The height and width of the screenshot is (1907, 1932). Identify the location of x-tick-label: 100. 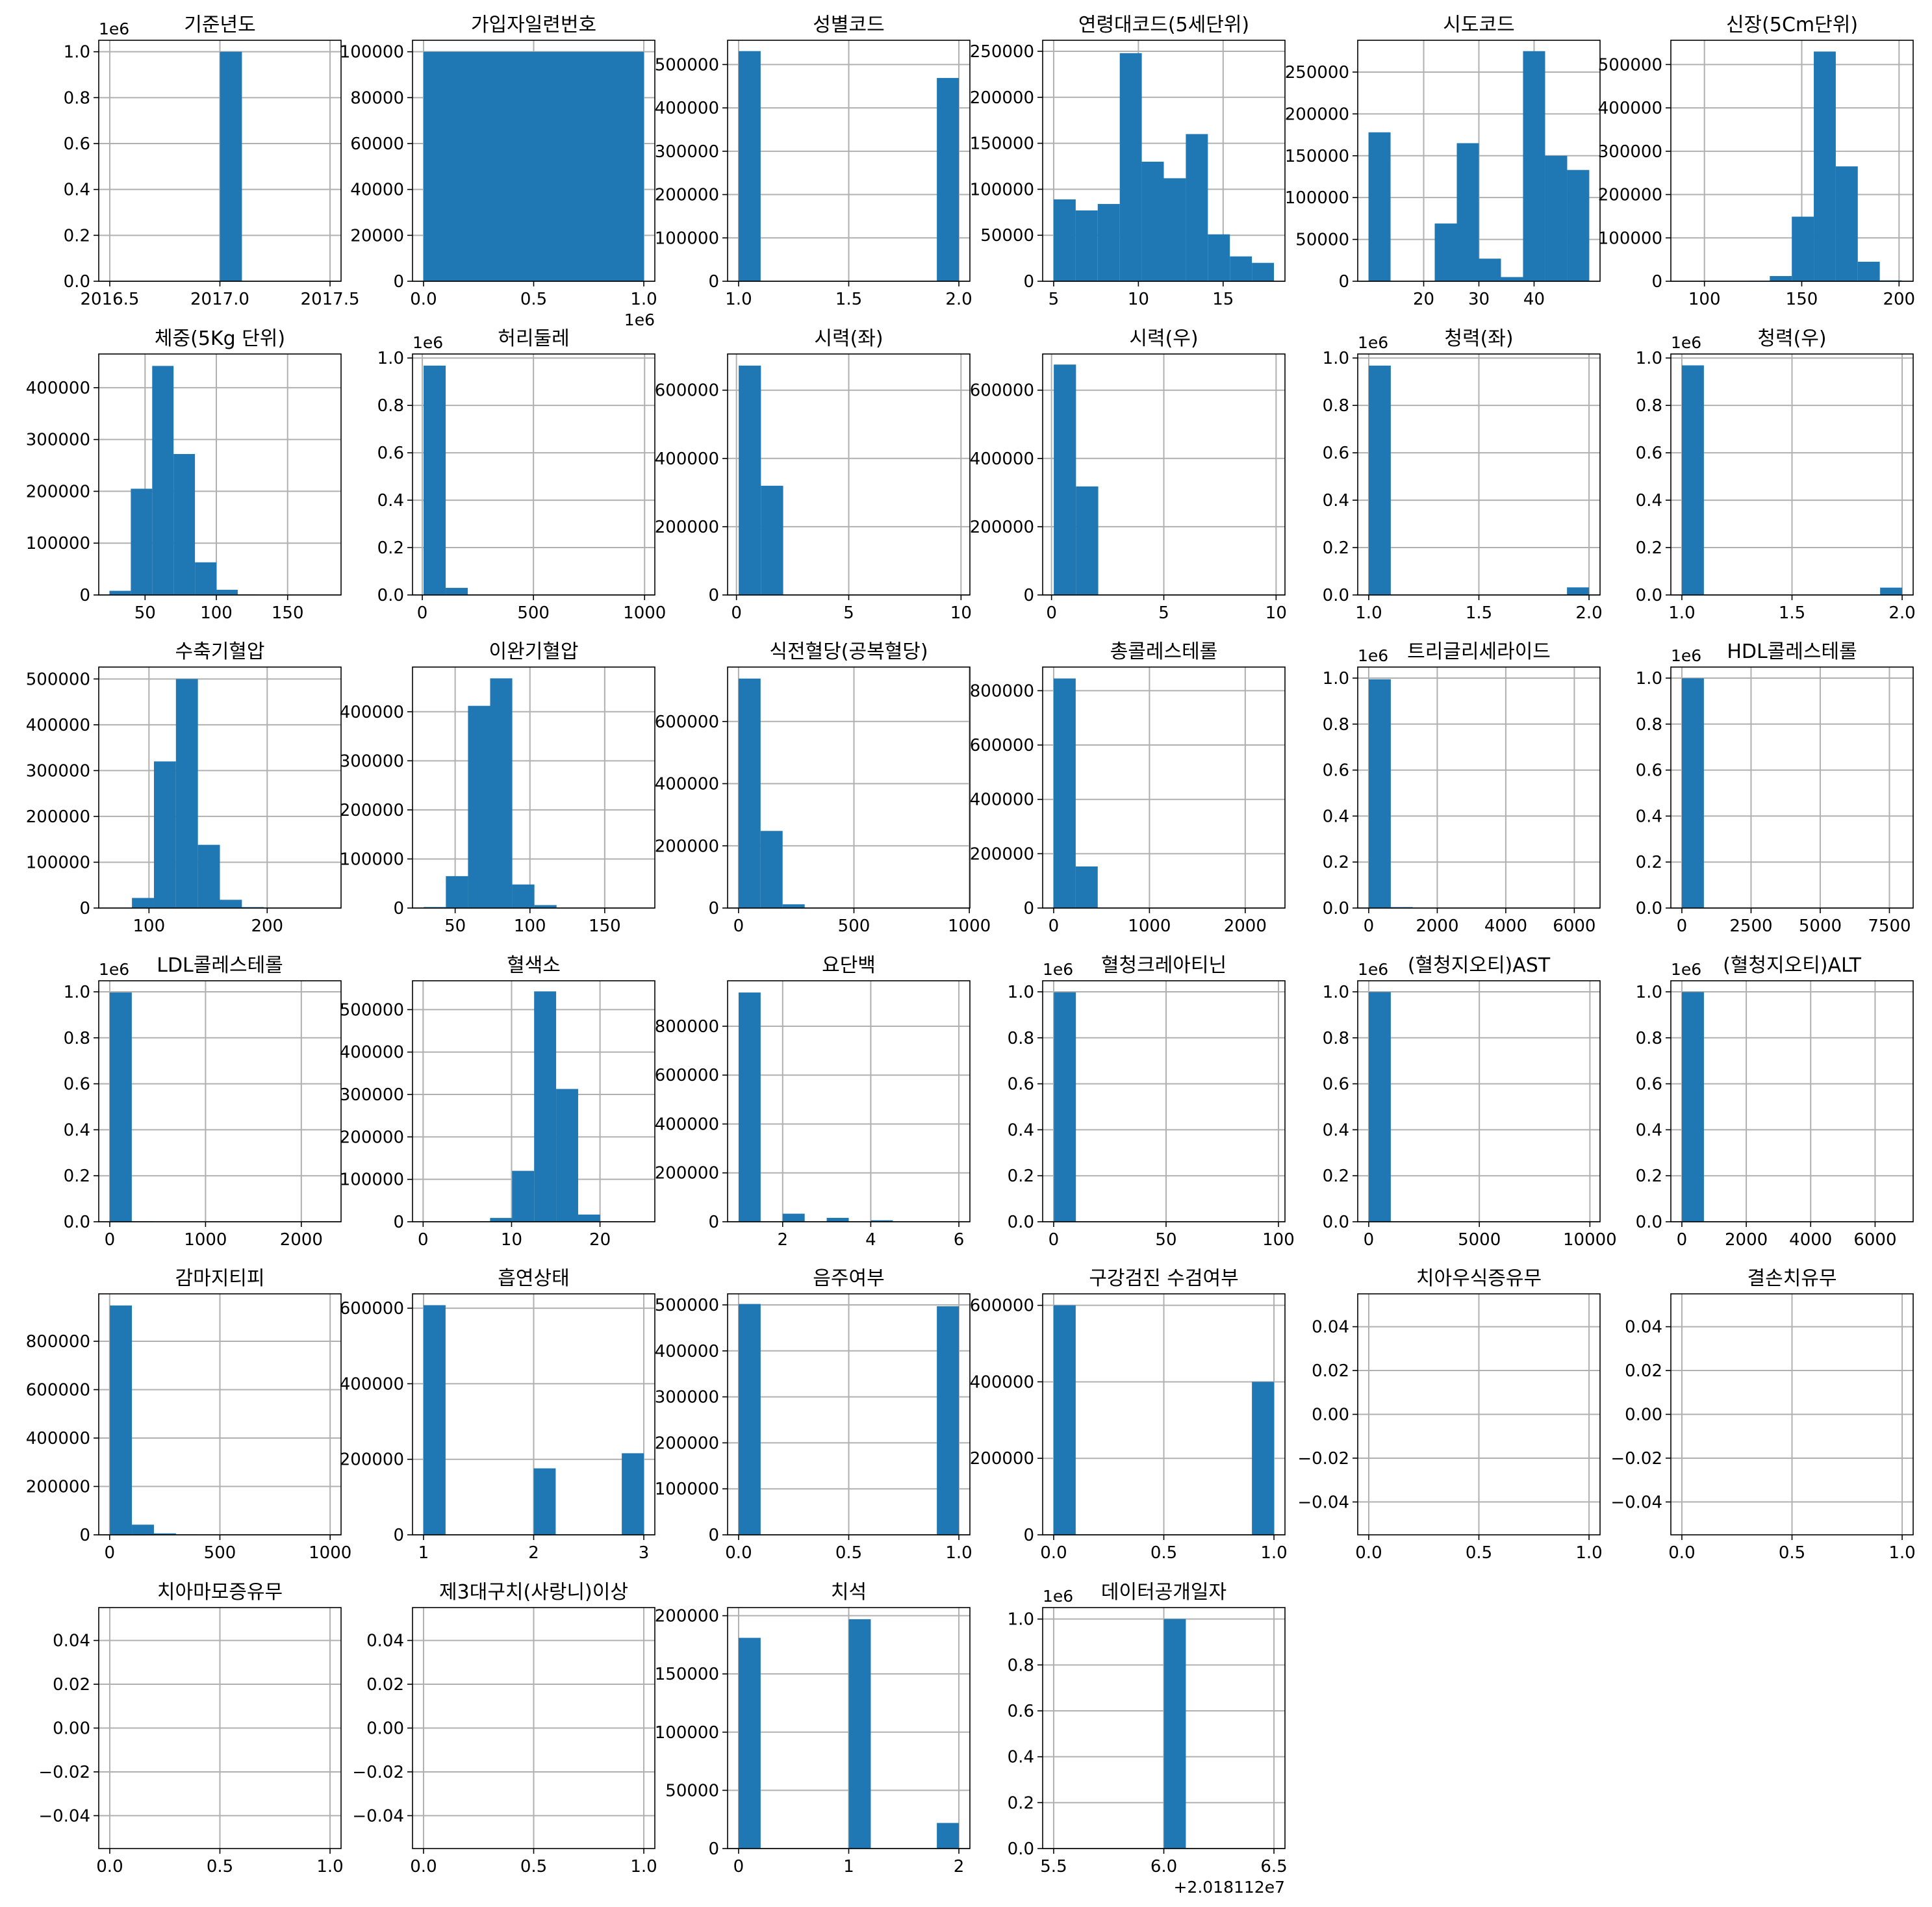
(1278, 1240).